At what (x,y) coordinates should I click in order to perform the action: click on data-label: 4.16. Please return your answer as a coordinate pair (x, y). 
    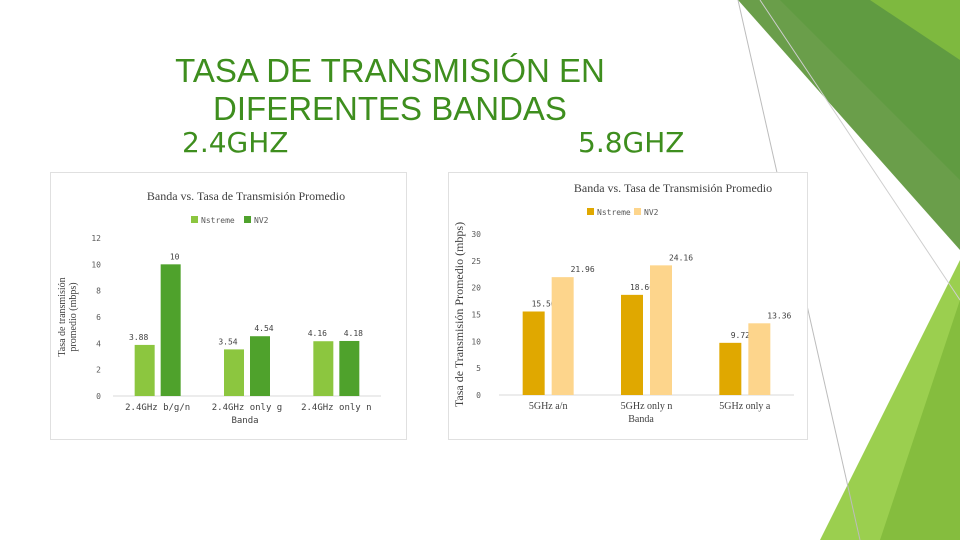
    Looking at the image, I should click on (317, 333).